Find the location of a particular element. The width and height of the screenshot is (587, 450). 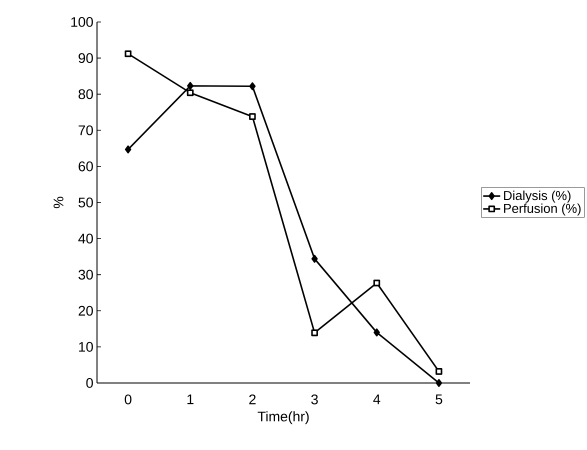

y-tick-label: 0 is located at coordinates (89, 383).